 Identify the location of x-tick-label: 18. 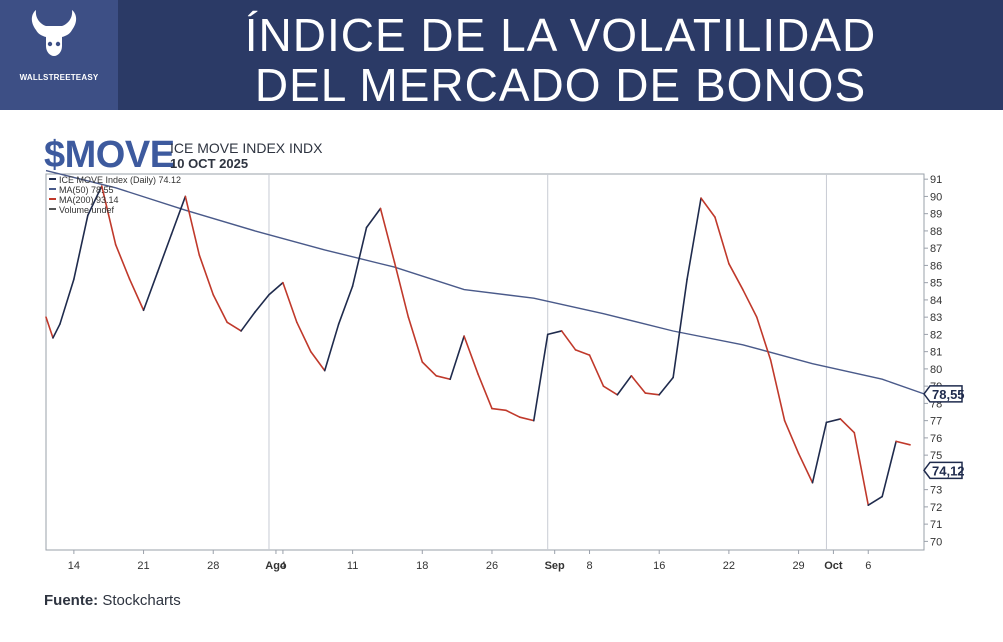
(422, 566).